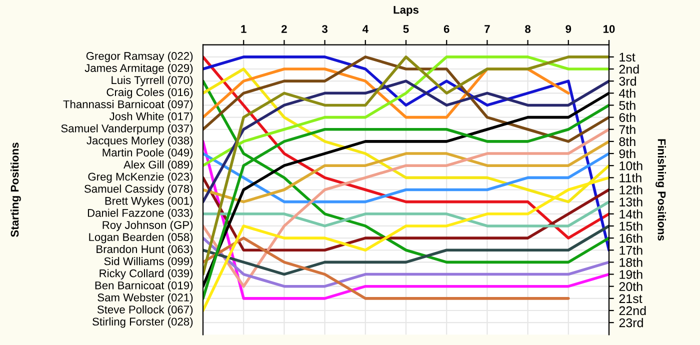  What do you see at coordinates (631, 238) in the screenshot?
I see `y-tick-label: 16th` at bounding box center [631, 238].